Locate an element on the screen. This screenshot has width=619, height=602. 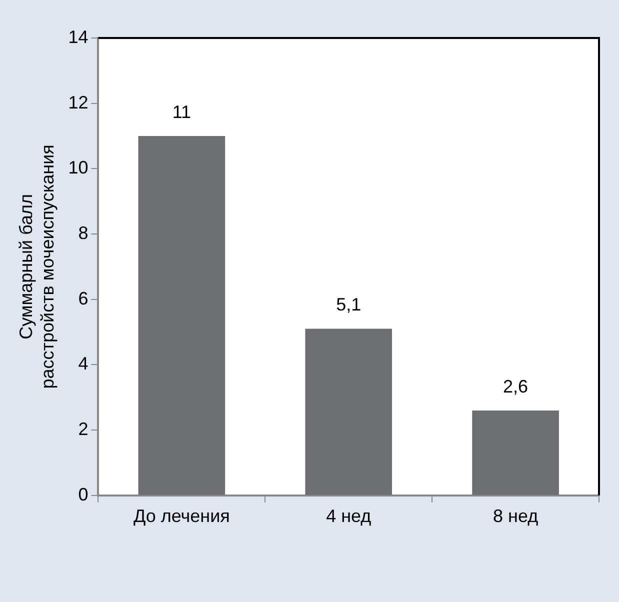
data-label: 11 is located at coordinates (182, 112).